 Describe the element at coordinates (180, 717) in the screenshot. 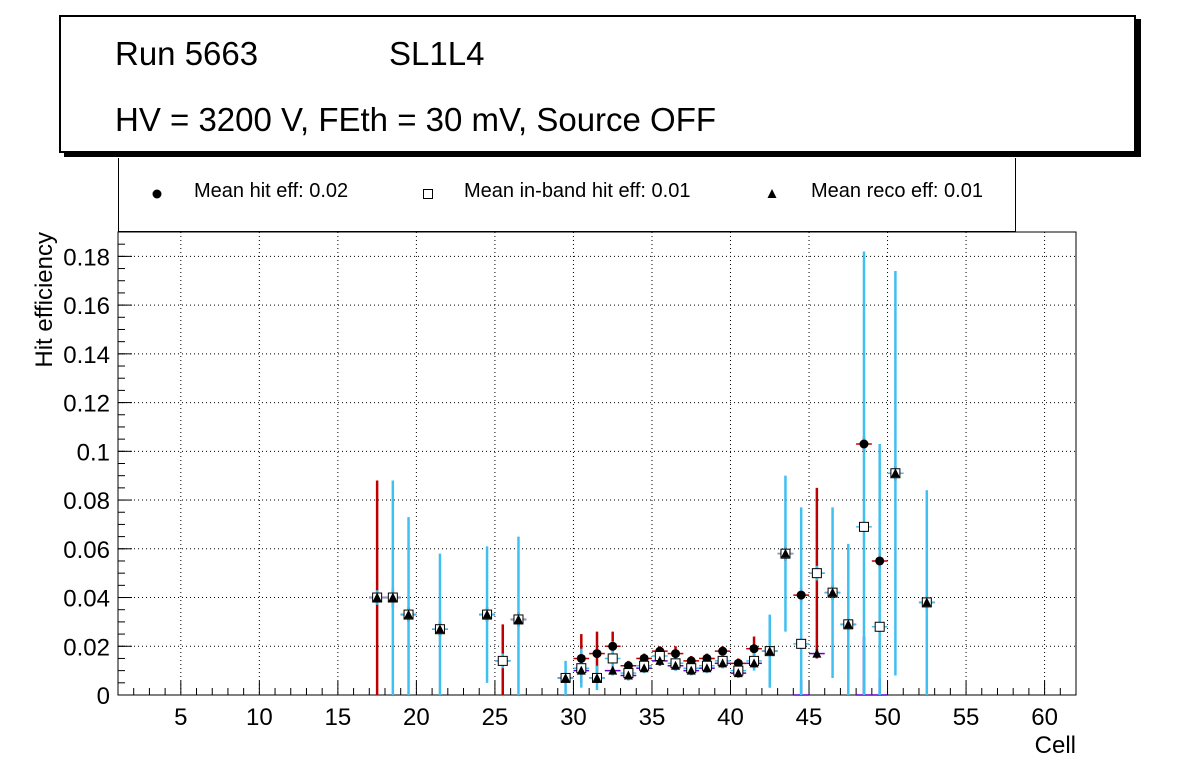

I see `x-tick-label: 5` at that location.